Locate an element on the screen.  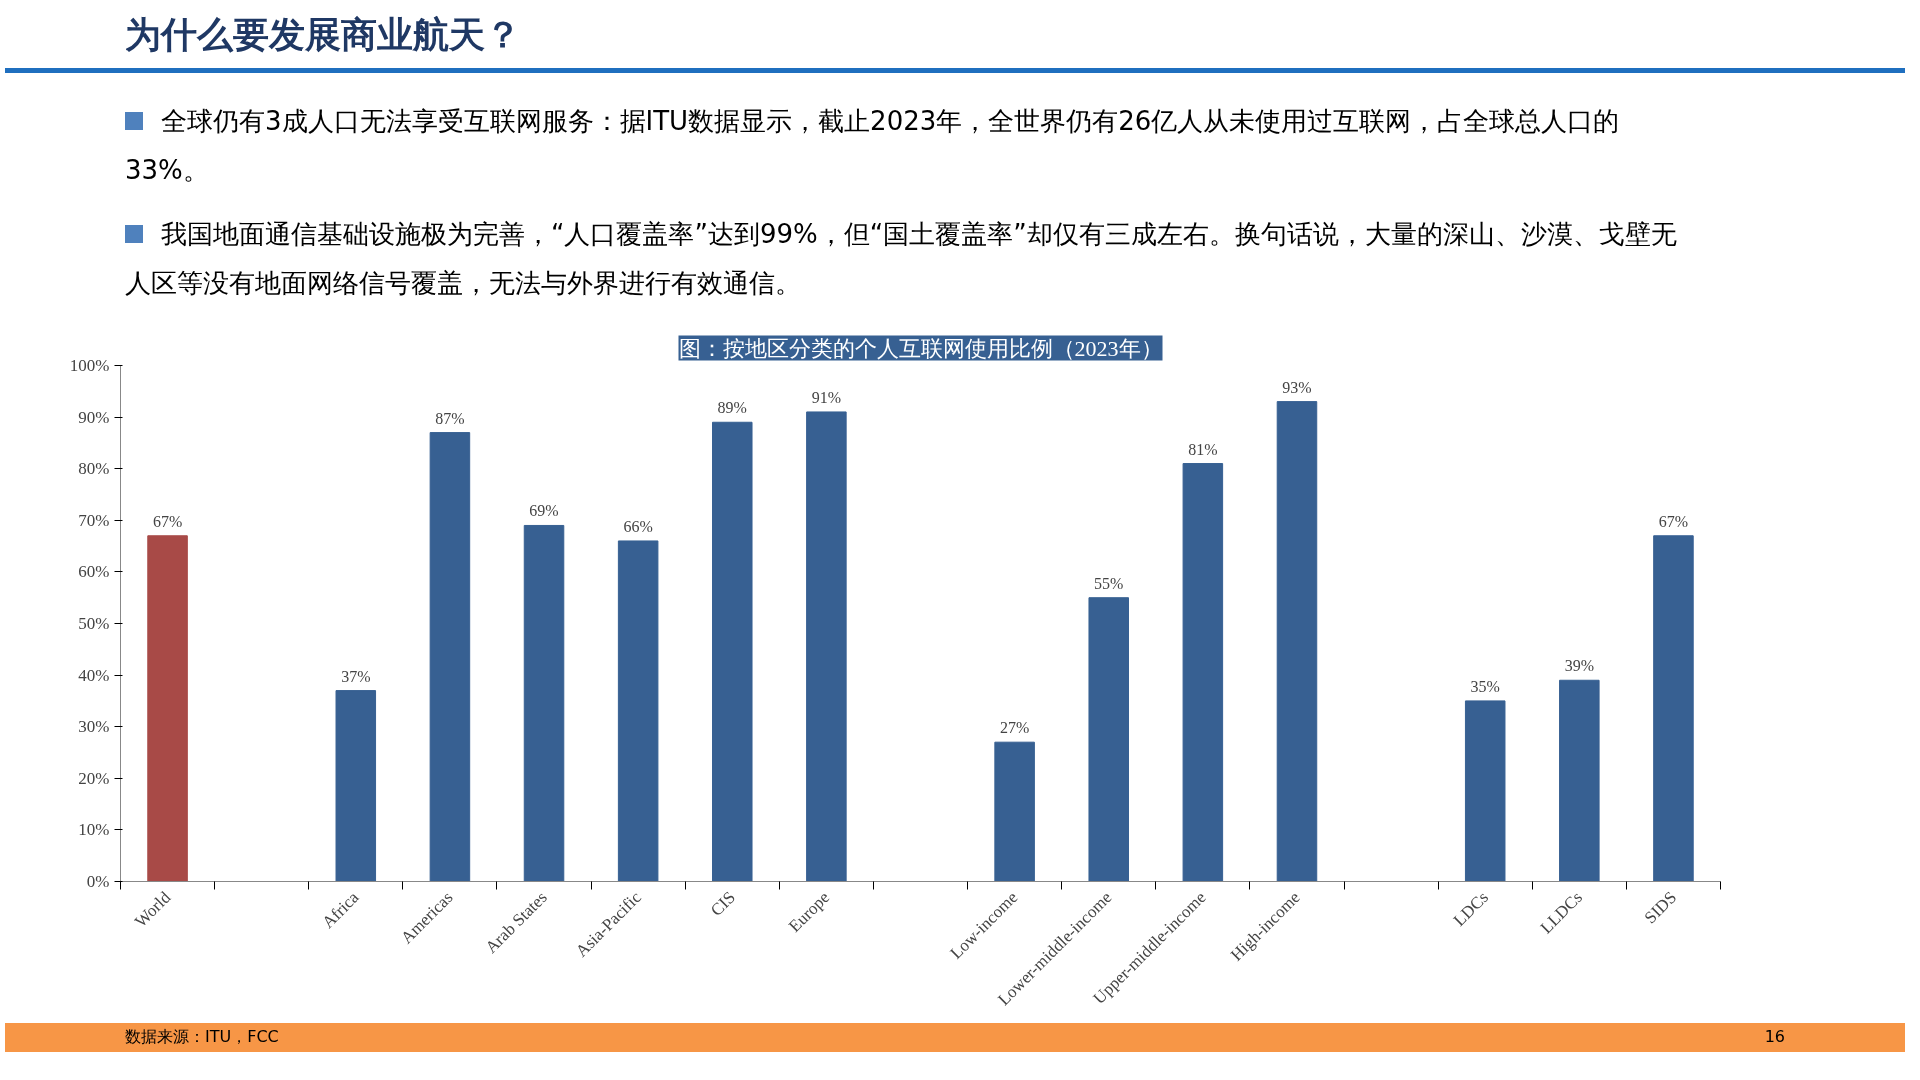
y-tick-label: 10% is located at coordinates (94, 829).